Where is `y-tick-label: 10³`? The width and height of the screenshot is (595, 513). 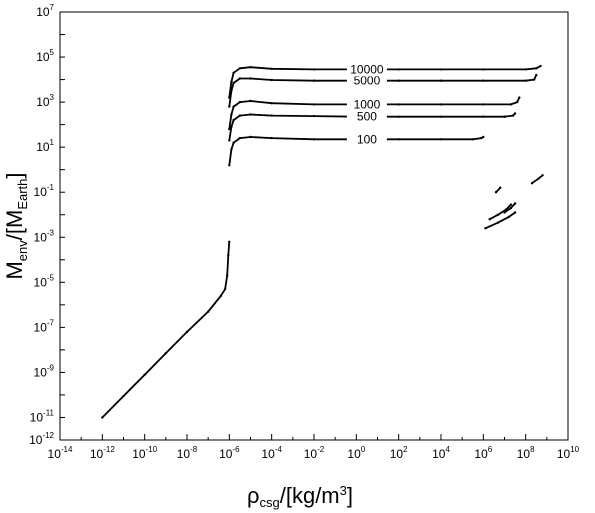
y-tick-label: 10³ is located at coordinates (45, 101).